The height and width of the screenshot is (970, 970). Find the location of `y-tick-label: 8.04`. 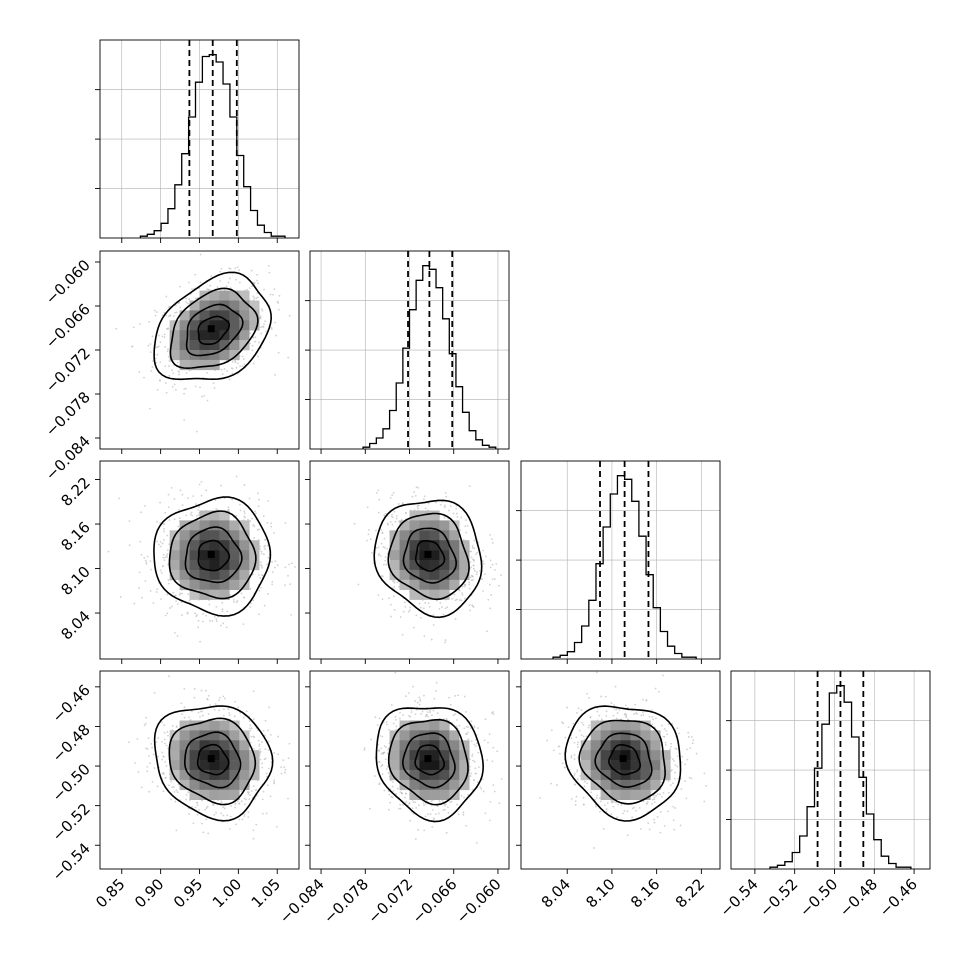

y-tick-label: 8.04 is located at coordinates (75, 625).